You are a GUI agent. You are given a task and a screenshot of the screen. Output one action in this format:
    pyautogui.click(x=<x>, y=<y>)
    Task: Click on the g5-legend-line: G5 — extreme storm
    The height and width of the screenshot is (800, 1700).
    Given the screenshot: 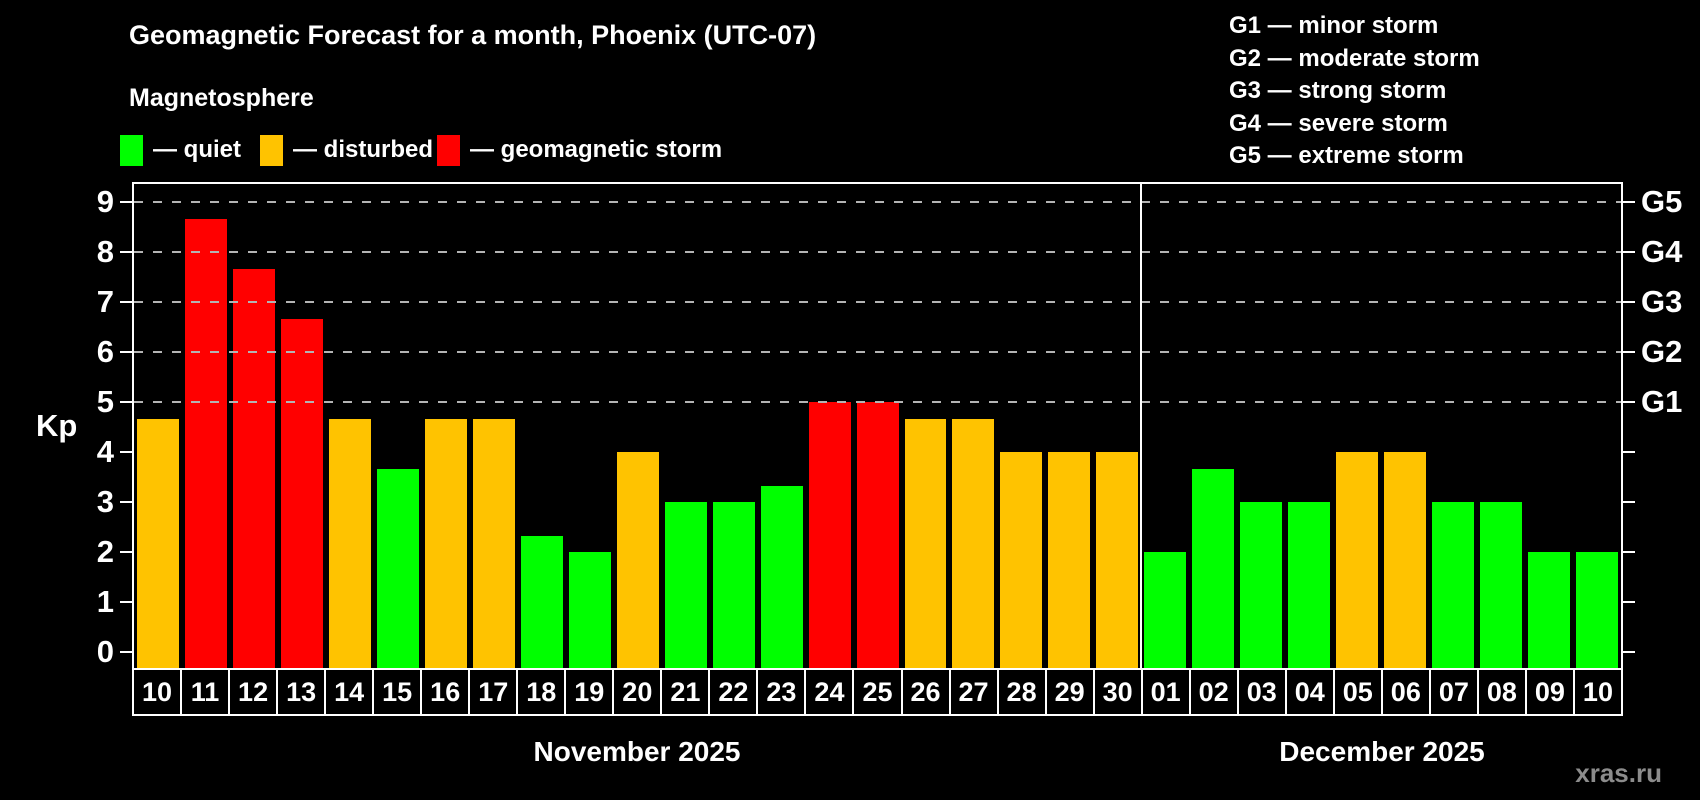 What is the action you would take?
    pyautogui.click(x=1346, y=155)
    